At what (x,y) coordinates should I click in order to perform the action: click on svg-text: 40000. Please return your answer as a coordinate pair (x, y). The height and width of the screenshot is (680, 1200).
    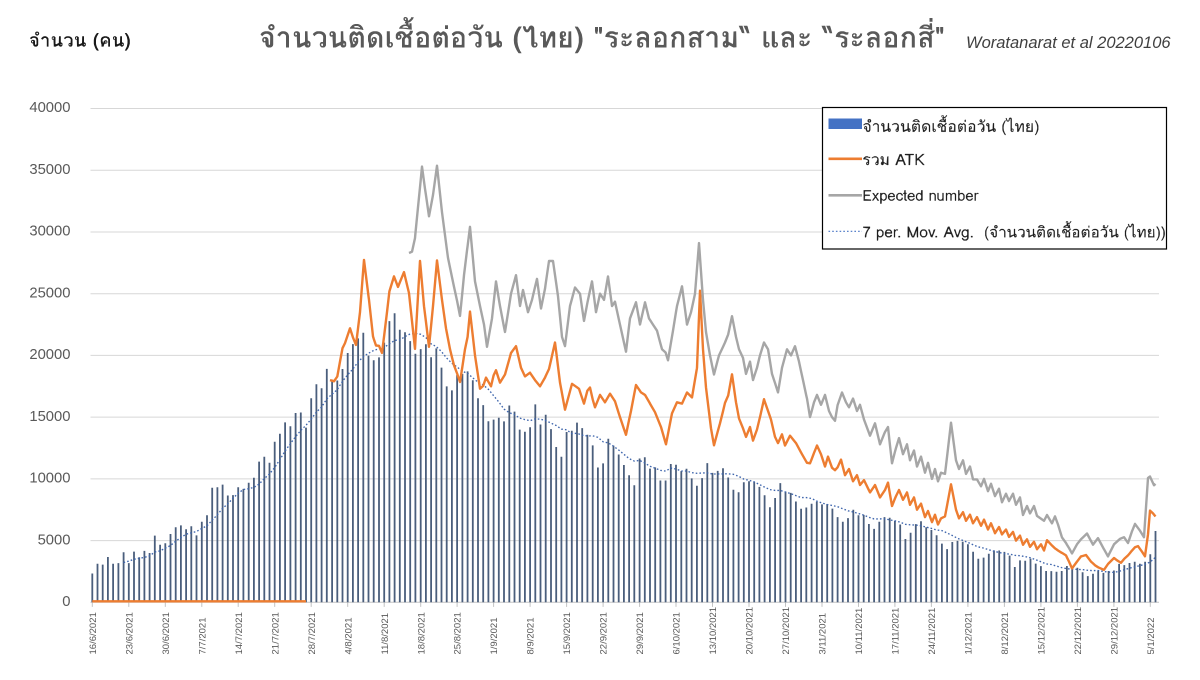
    Looking at the image, I should click on (49, 108).